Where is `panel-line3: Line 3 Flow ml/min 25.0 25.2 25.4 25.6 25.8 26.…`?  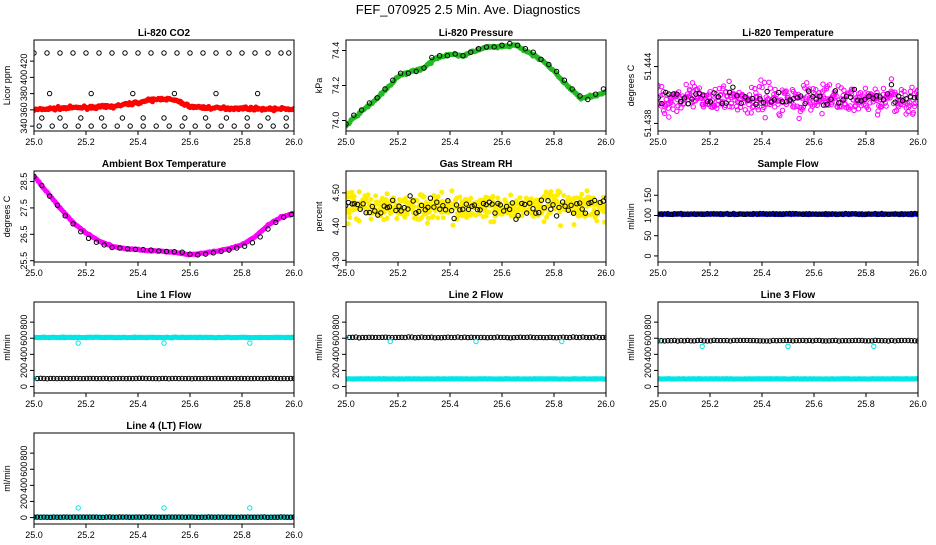 panel-line3: Line 3 Flow ml/min 25.0 25.2 25.4 25.6 25.8 26.… is located at coordinates (776, 349).